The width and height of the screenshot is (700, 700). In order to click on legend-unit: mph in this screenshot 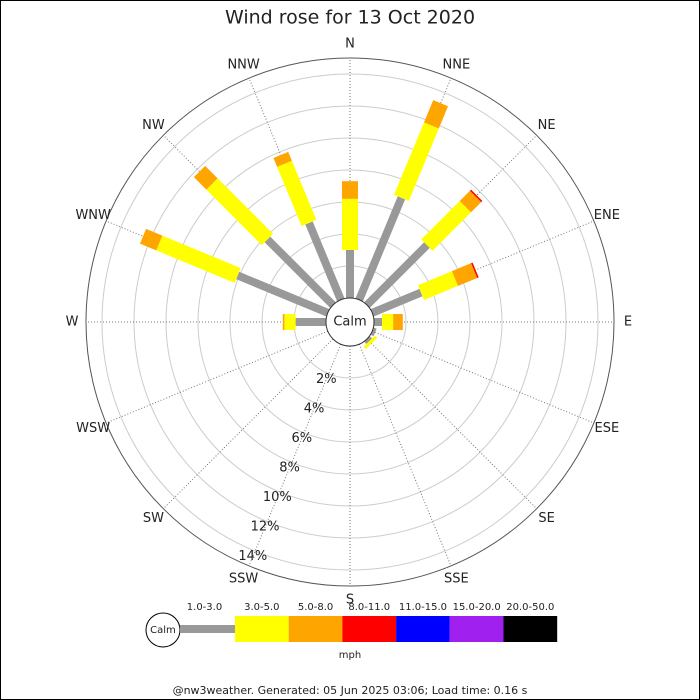, I will do `click(350, 655)`.